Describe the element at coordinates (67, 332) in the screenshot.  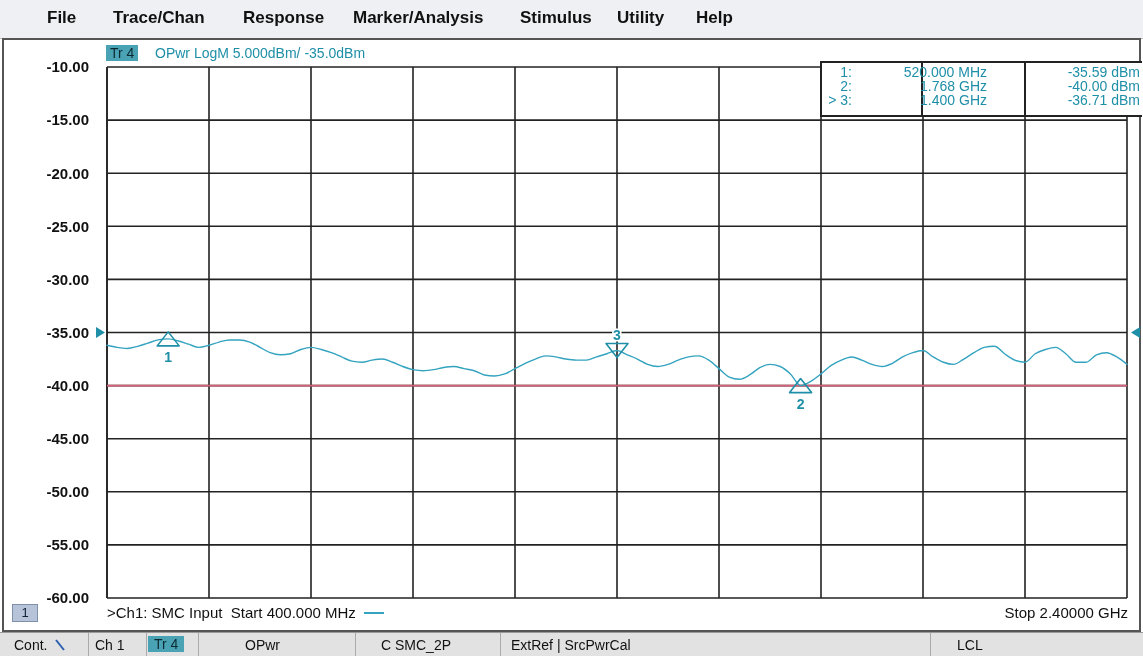
I see `y-tick-label: -35.00` at that location.